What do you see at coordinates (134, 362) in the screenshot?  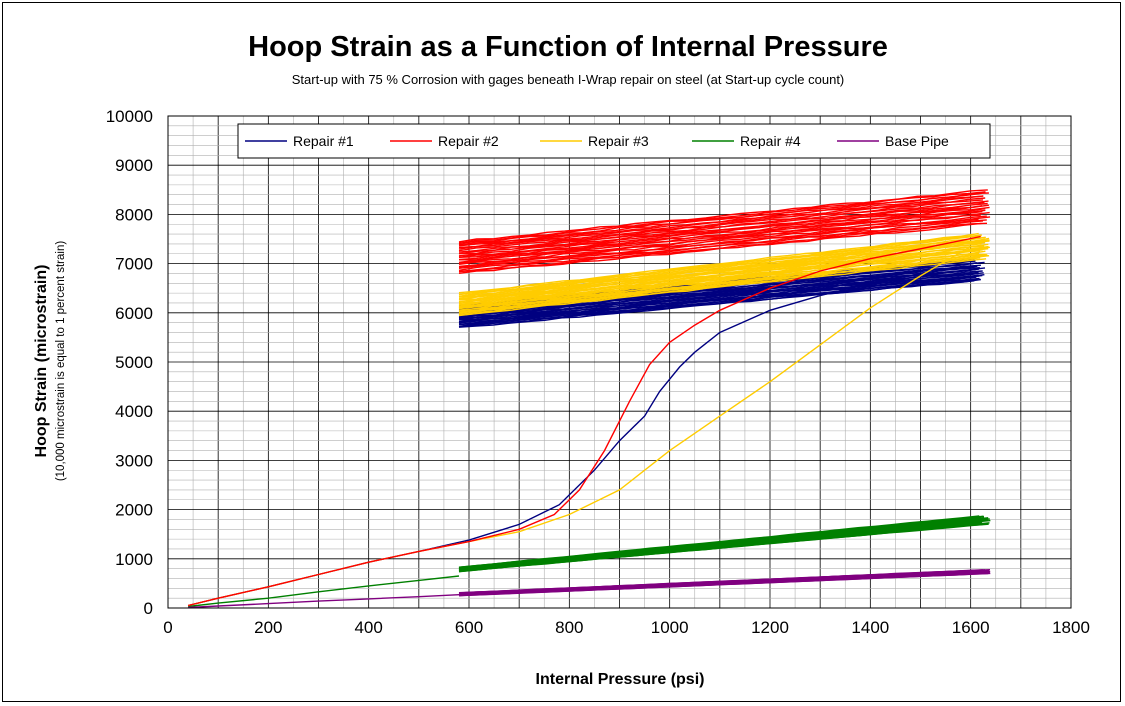 I see `y-tick-label: 5000` at bounding box center [134, 362].